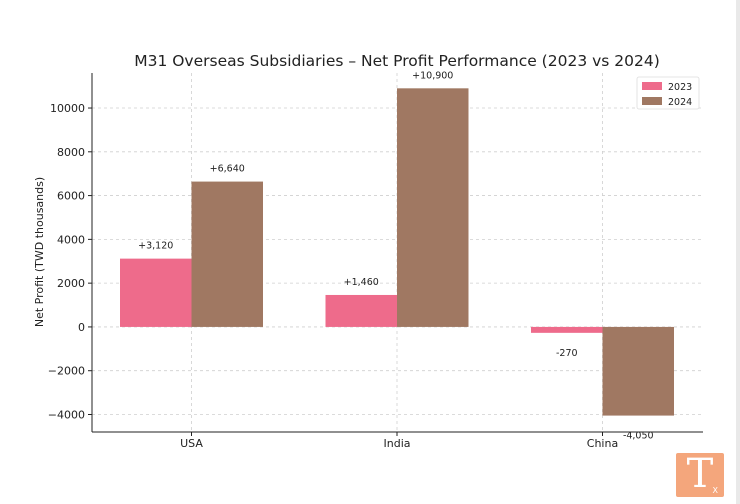  Describe the element at coordinates (155, 246) in the screenshot. I see `data-label: +3,120` at that location.